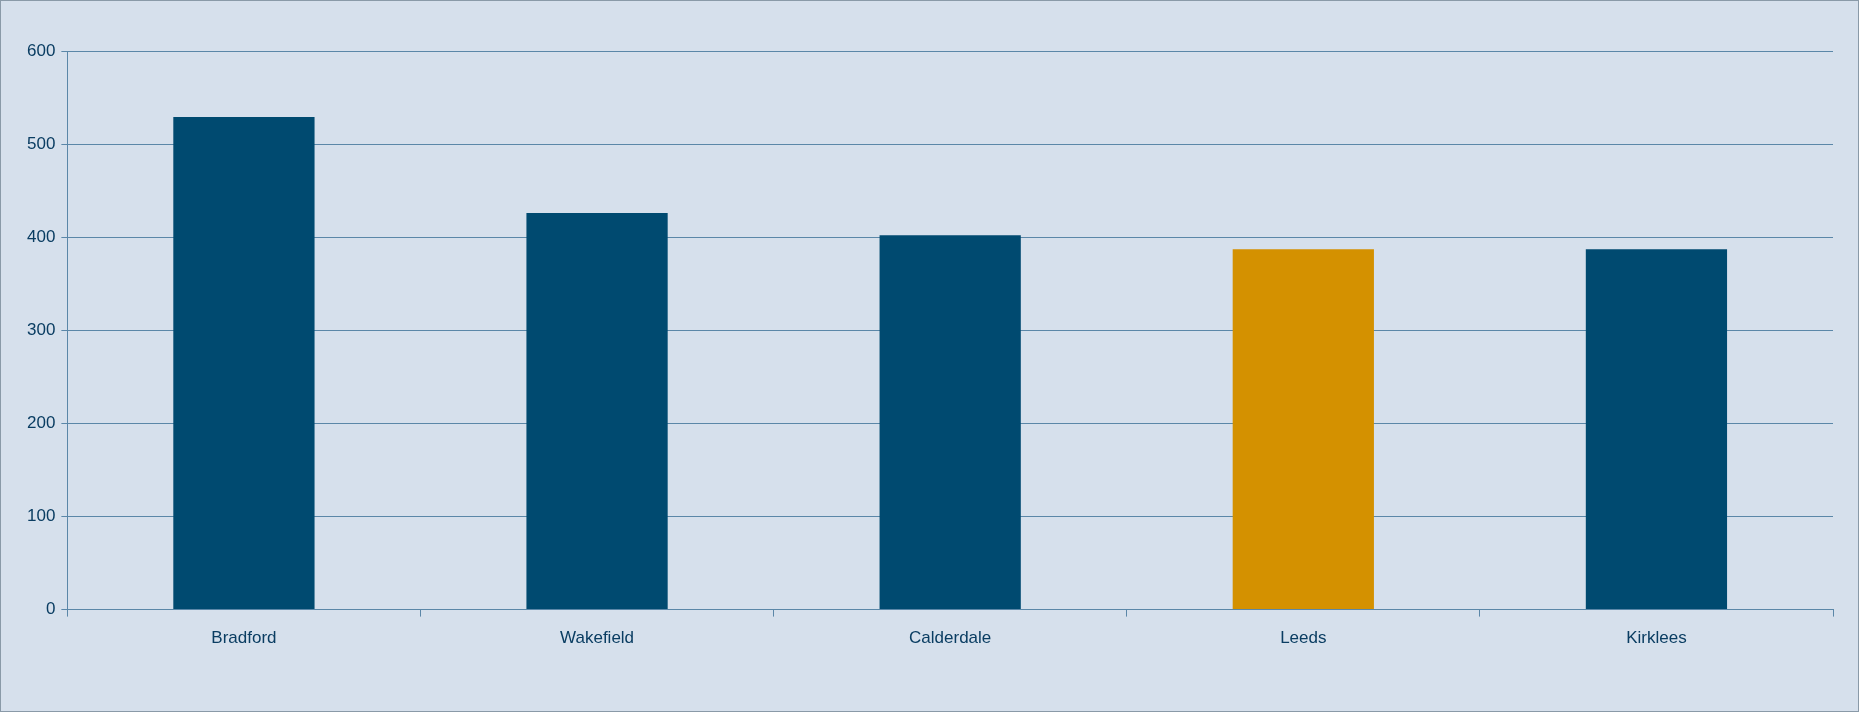 This screenshot has width=1859, height=712. Describe the element at coordinates (41, 50) in the screenshot. I see `y-tick-label: 600` at that location.